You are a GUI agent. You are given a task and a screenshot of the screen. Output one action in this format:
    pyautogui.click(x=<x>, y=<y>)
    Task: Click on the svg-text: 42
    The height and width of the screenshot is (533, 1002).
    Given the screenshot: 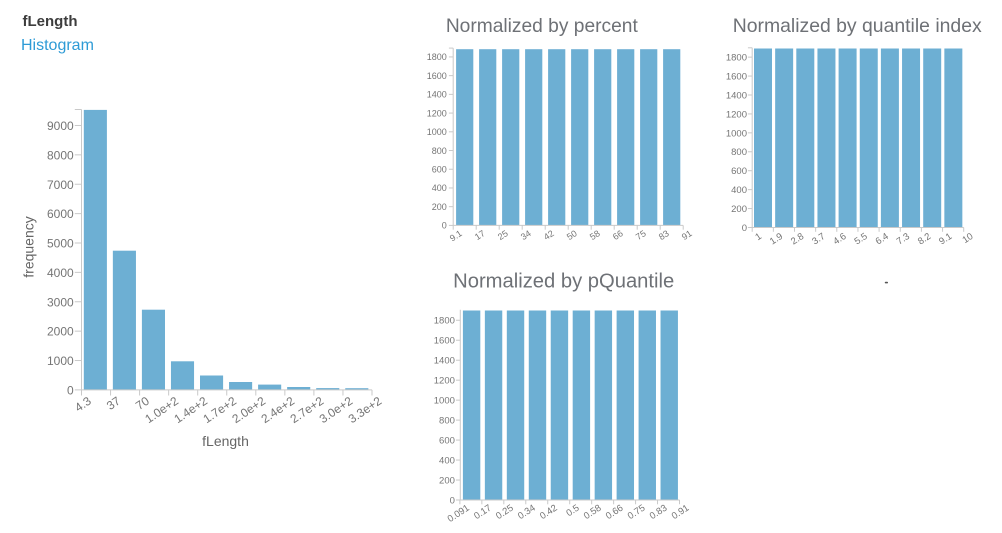 What is the action you would take?
    pyautogui.click(x=549, y=235)
    